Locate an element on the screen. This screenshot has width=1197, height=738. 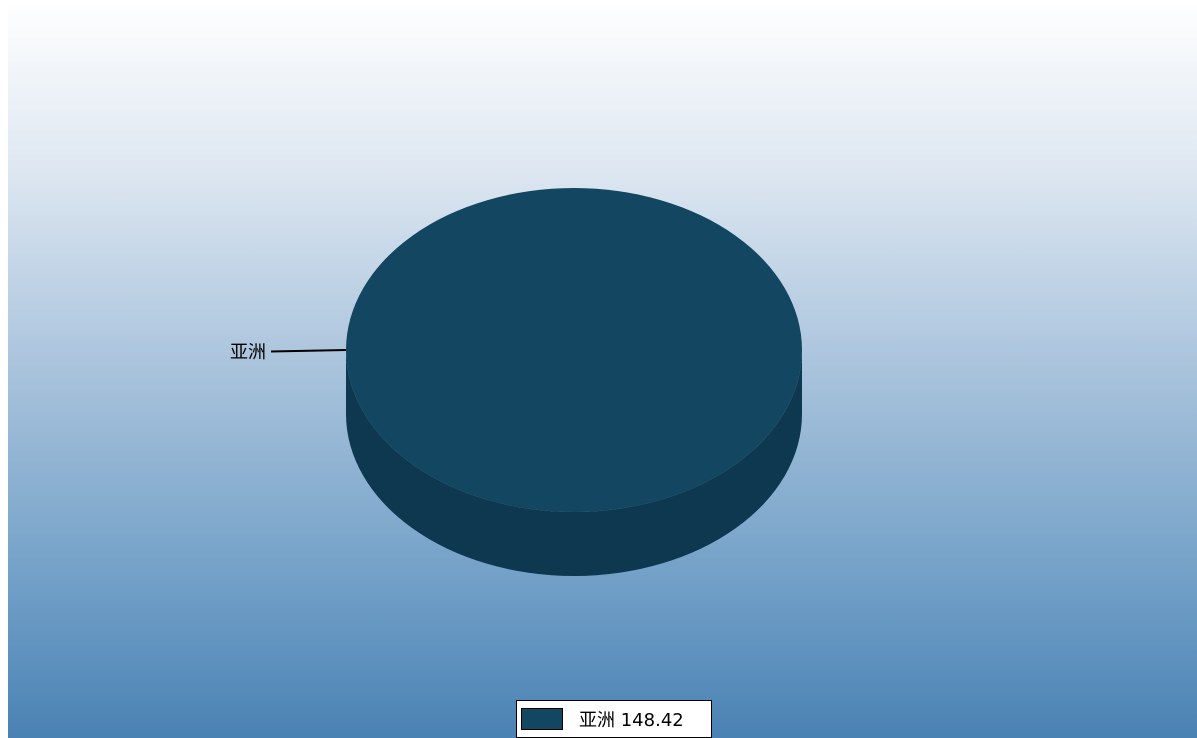
legend-series-value: 148.42 is located at coordinates (652, 720).